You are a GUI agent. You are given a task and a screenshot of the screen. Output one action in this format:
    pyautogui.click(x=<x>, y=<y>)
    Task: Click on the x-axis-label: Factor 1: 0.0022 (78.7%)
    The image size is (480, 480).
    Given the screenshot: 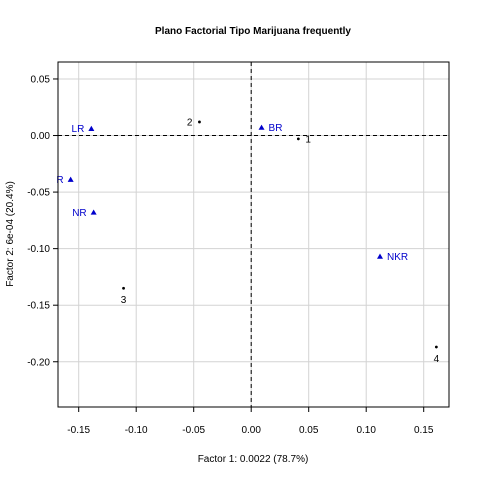 What is the action you would take?
    pyautogui.click(x=253, y=459)
    